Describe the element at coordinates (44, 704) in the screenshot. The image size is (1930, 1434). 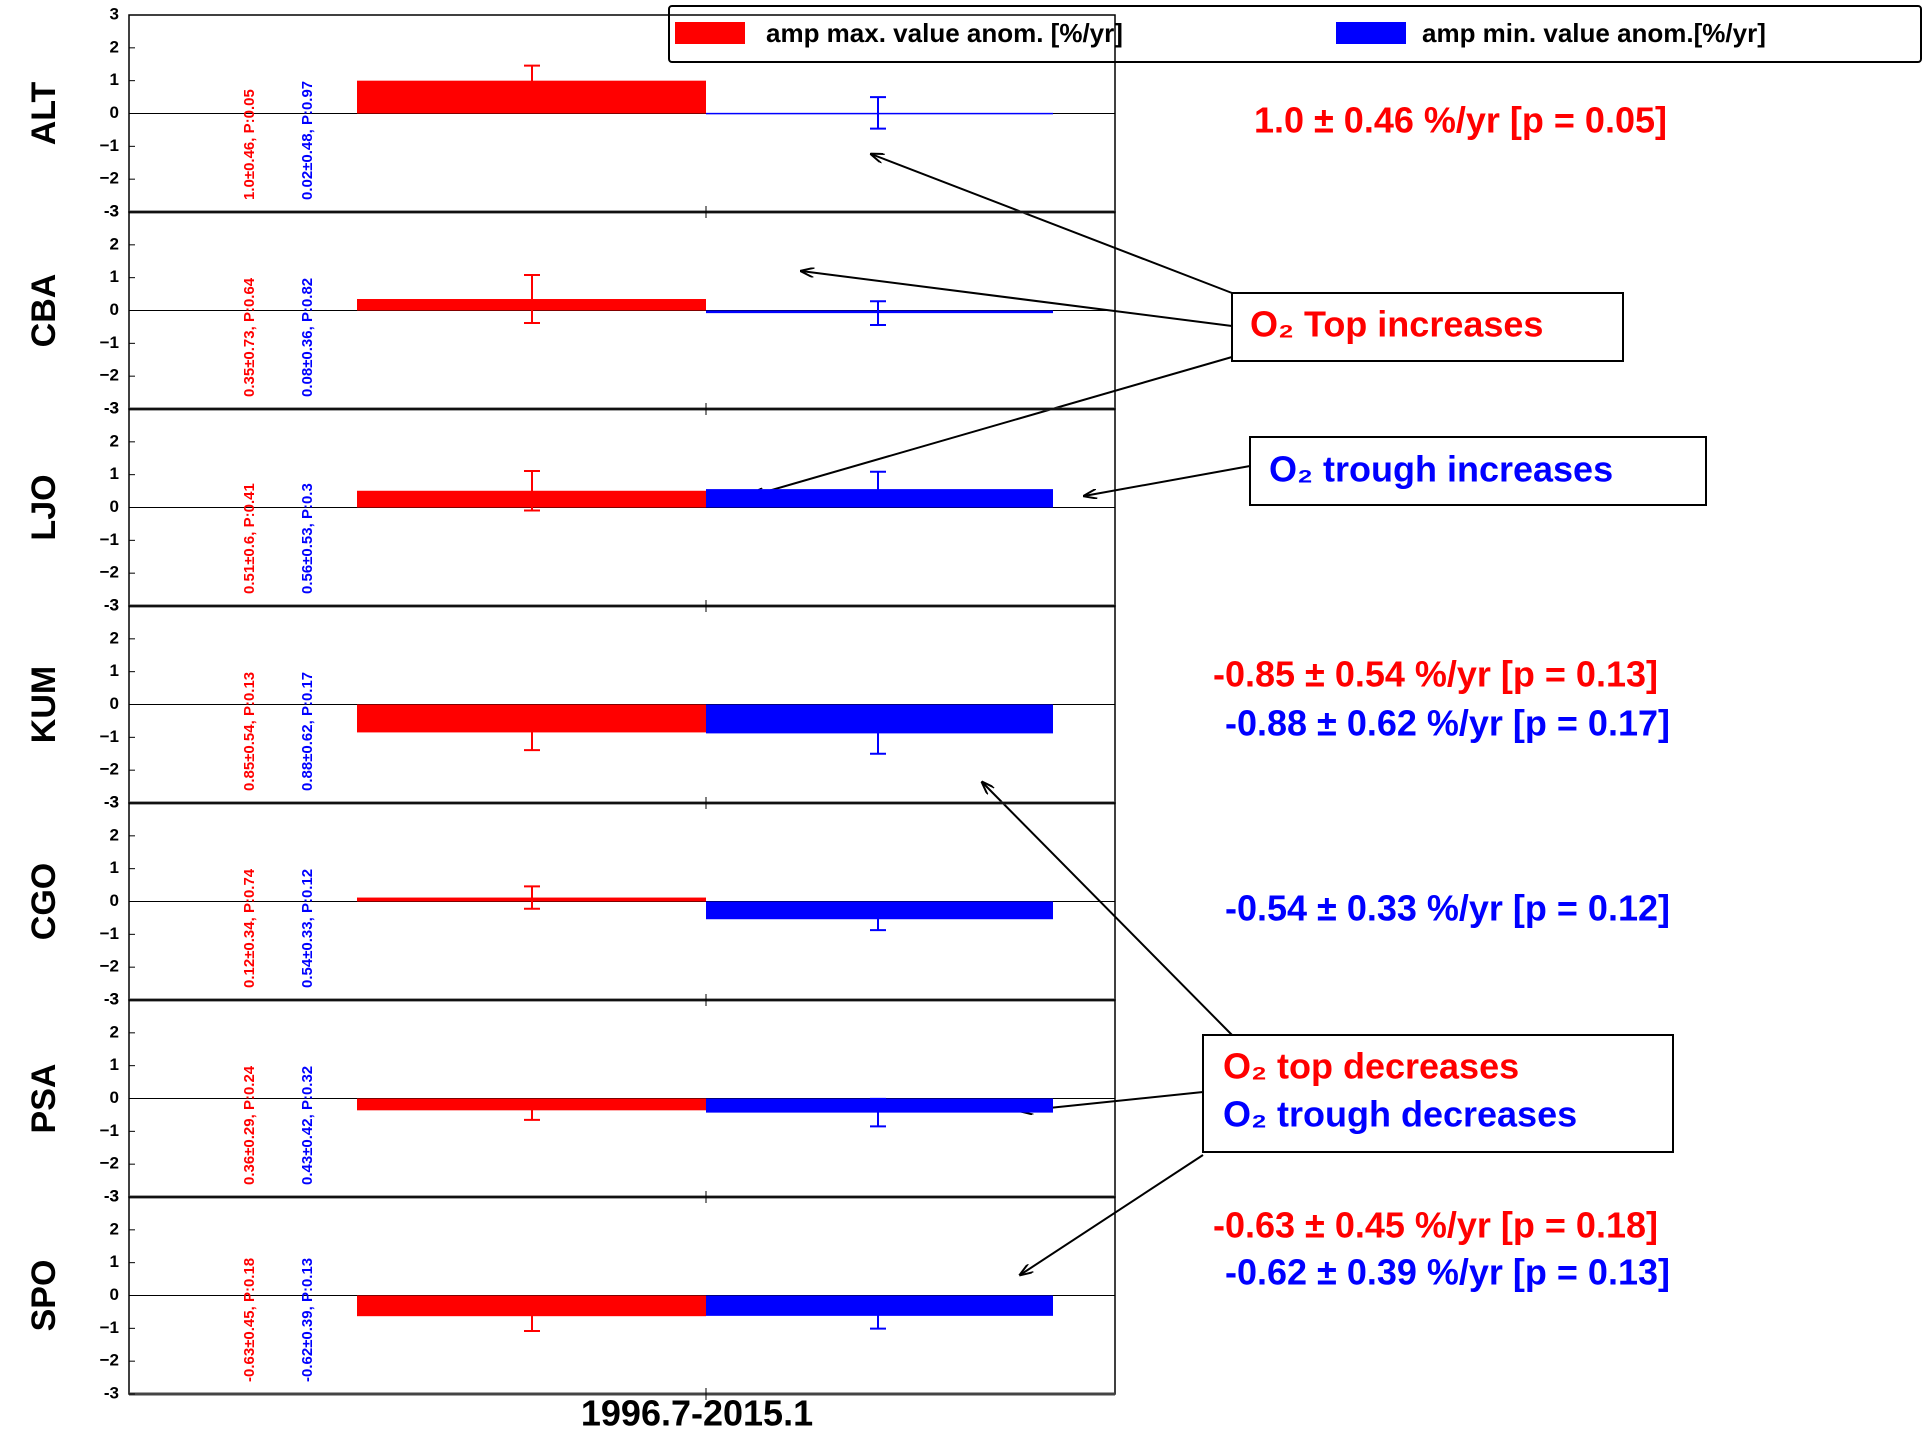
I see `station-label: KUM` at that location.